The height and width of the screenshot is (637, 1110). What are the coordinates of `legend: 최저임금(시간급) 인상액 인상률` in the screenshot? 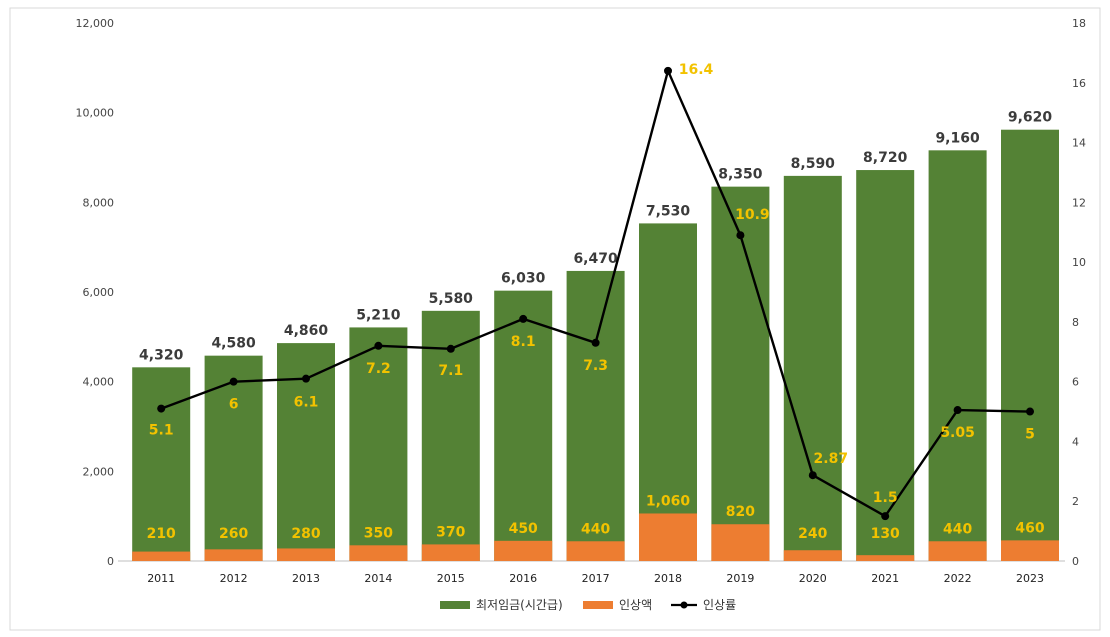 It's located at (588, 605).